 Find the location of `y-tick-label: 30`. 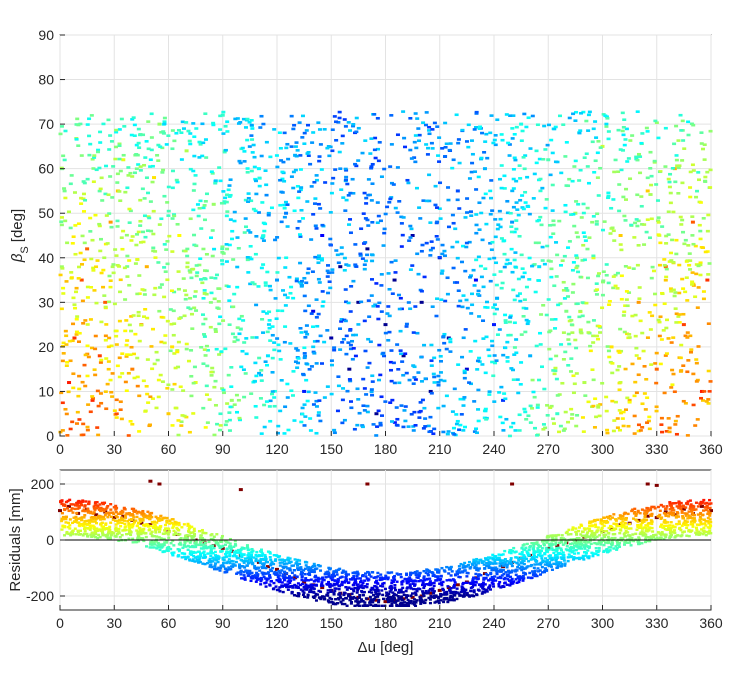

y-tick-label: 30 is located at coordinates (46, 302).